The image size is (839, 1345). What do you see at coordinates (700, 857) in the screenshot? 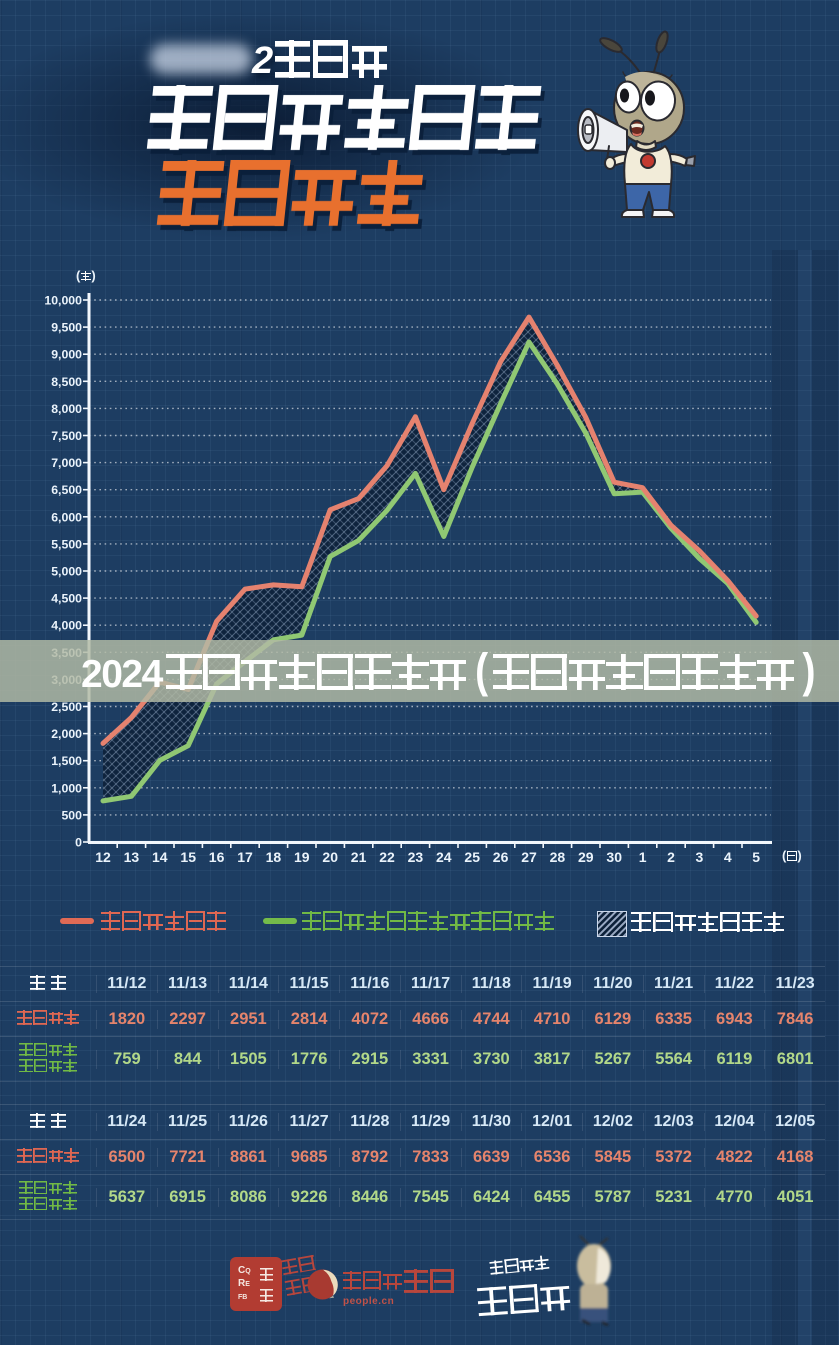
I see `svg-text: 3` at bounding box center [700, 857].